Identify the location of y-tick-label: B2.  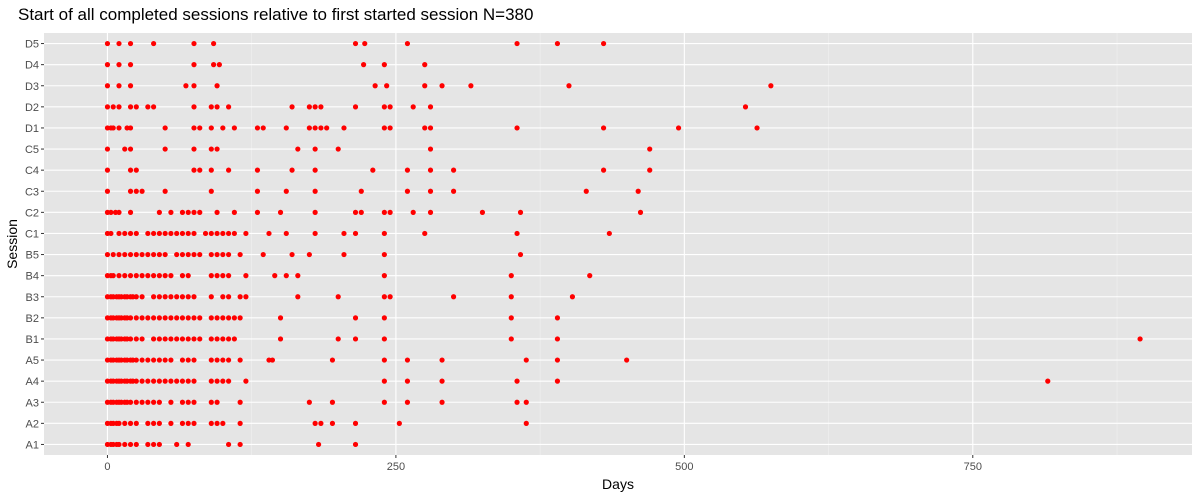
(32, 319).